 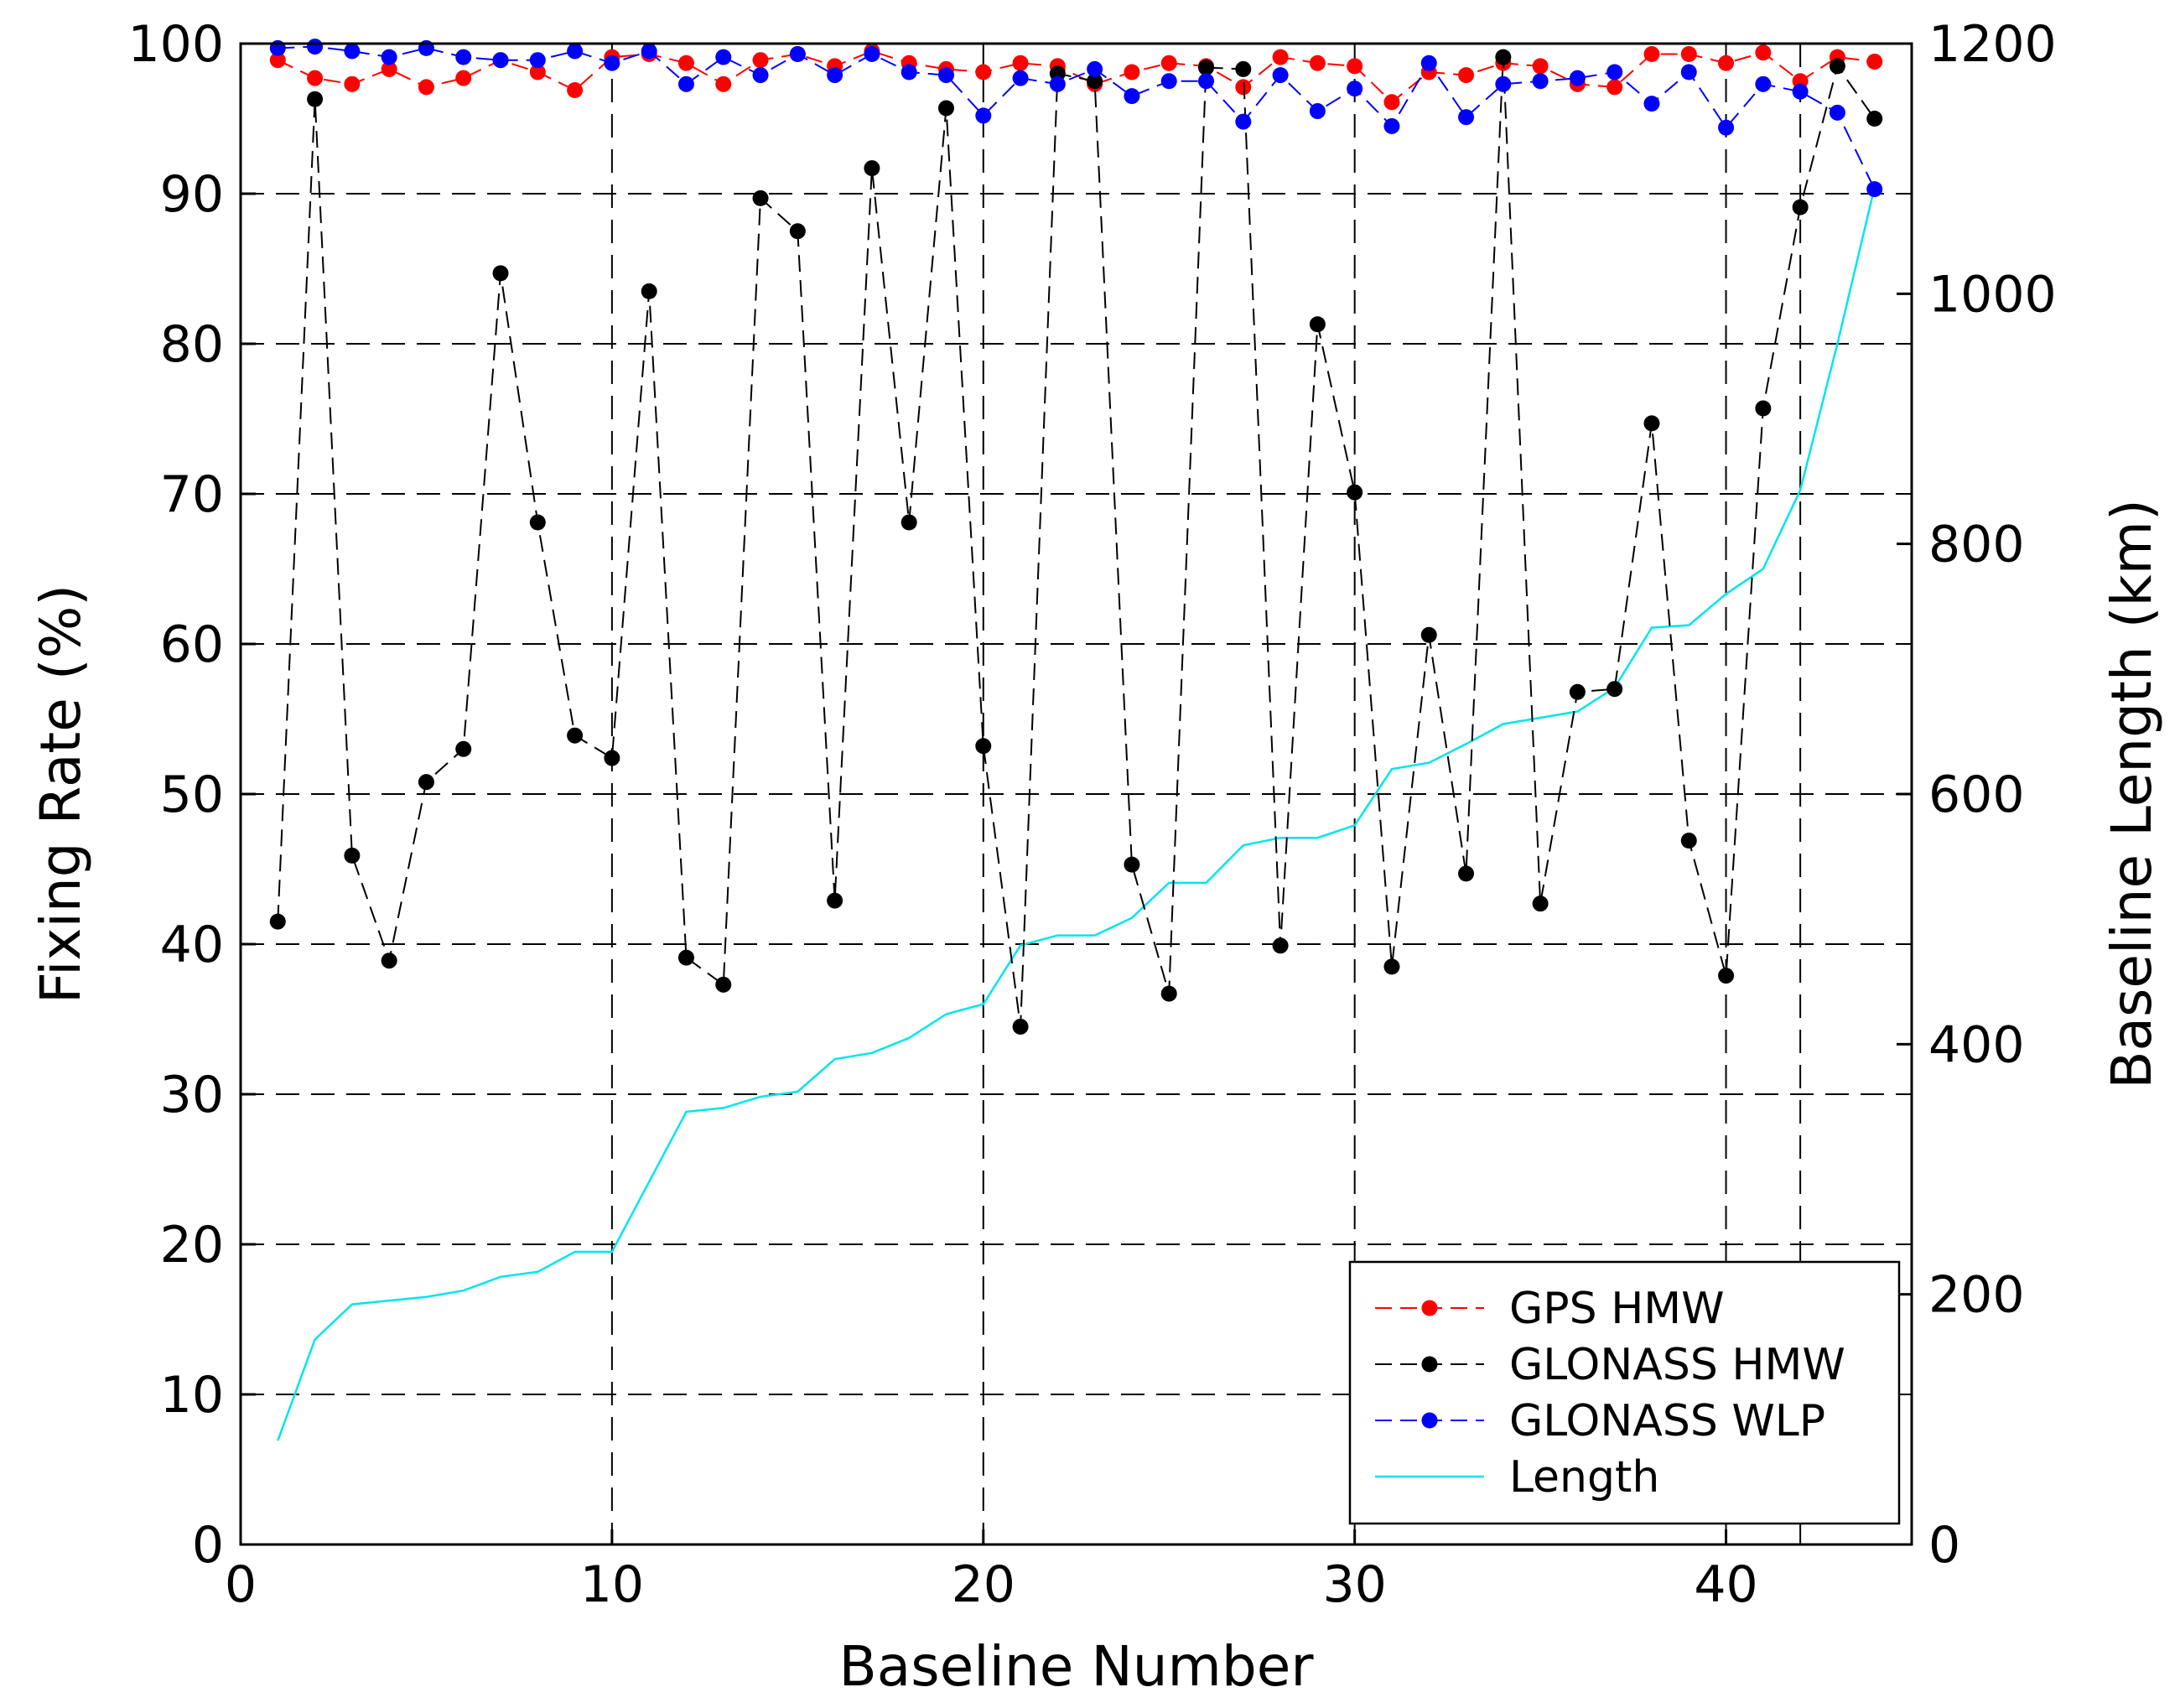 What do you see at coordinates (192, 945) in the screenshot?
I see `y-tick-label: 40` at bounding box center [192, 945].